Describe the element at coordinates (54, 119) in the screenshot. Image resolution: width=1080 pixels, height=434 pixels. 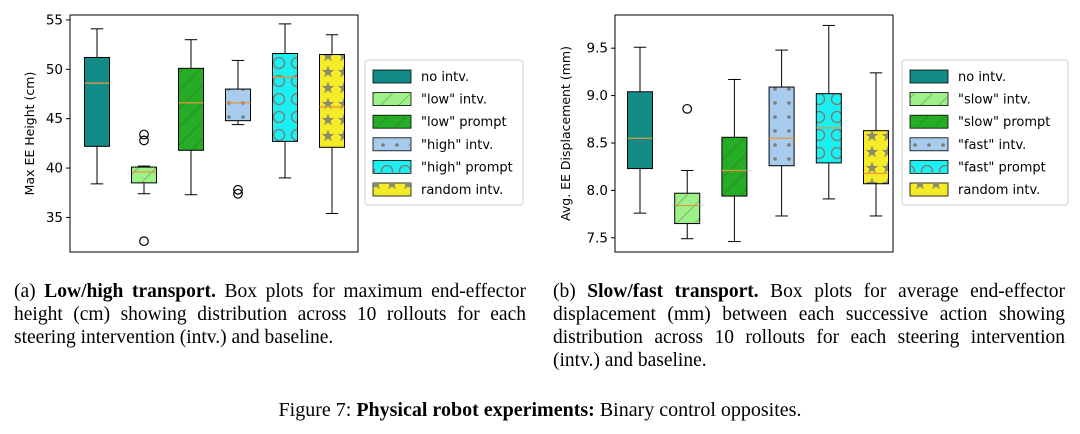
I see `y-tick-label: 45` at that location.